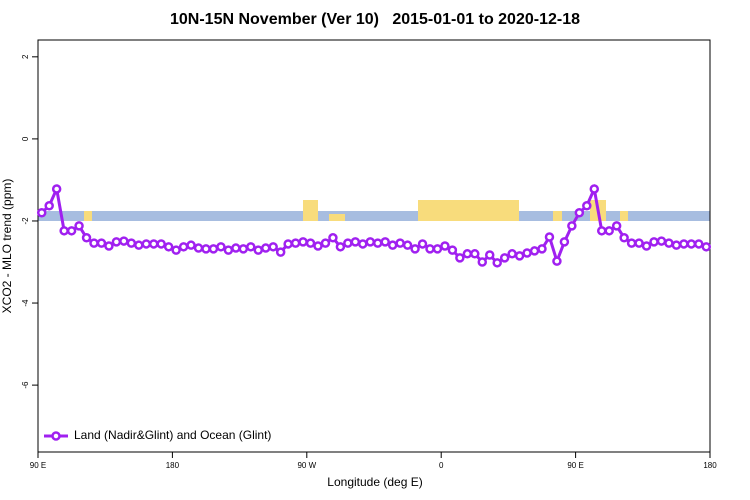 The image size is (750, 500). Describe the element at coordinates (38, 465) in the screenshot. I see `x-tick-label: 90 E` at that location.